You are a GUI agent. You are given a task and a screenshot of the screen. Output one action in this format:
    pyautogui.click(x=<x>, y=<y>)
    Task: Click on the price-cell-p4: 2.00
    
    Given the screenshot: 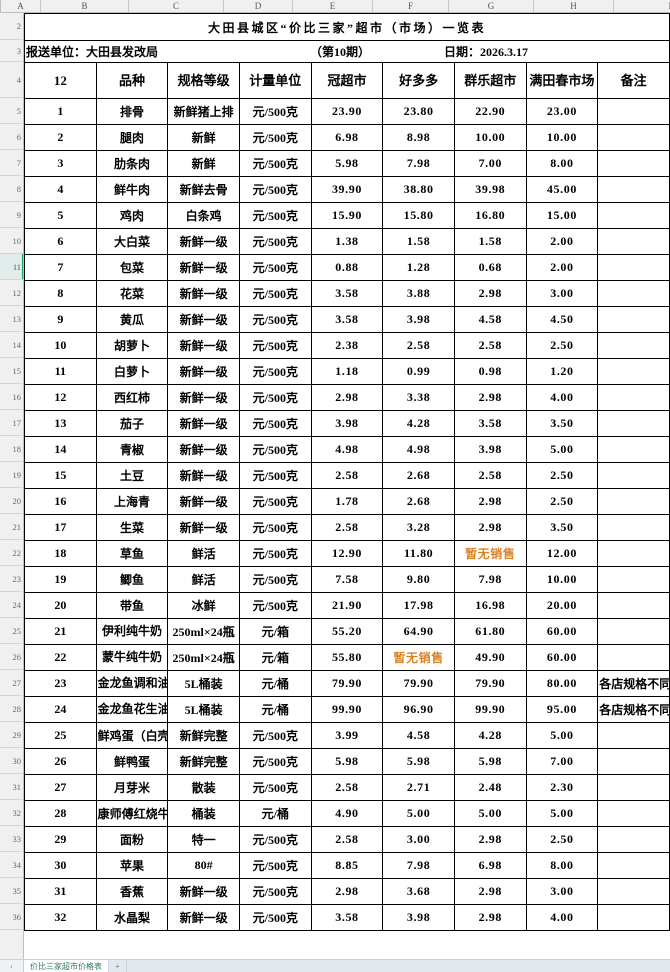 What is the action you would take?
    pyautogui.click(x=562, y=241)
    